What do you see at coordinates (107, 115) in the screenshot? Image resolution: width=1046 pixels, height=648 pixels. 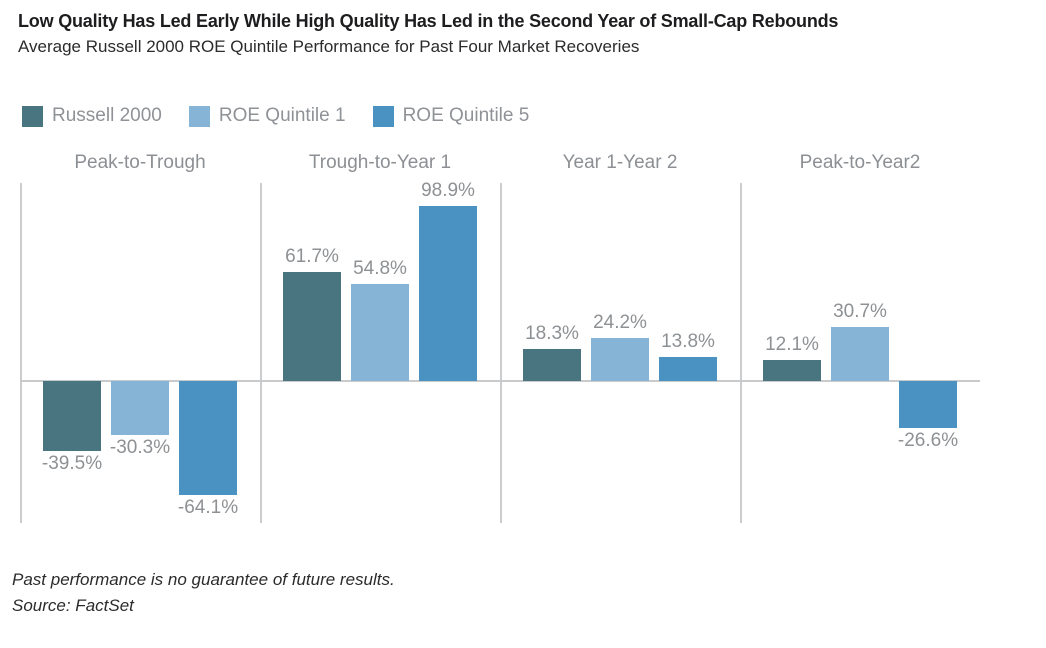 I see `legend-label: Russell 2000` at bounding box center [107, 115].